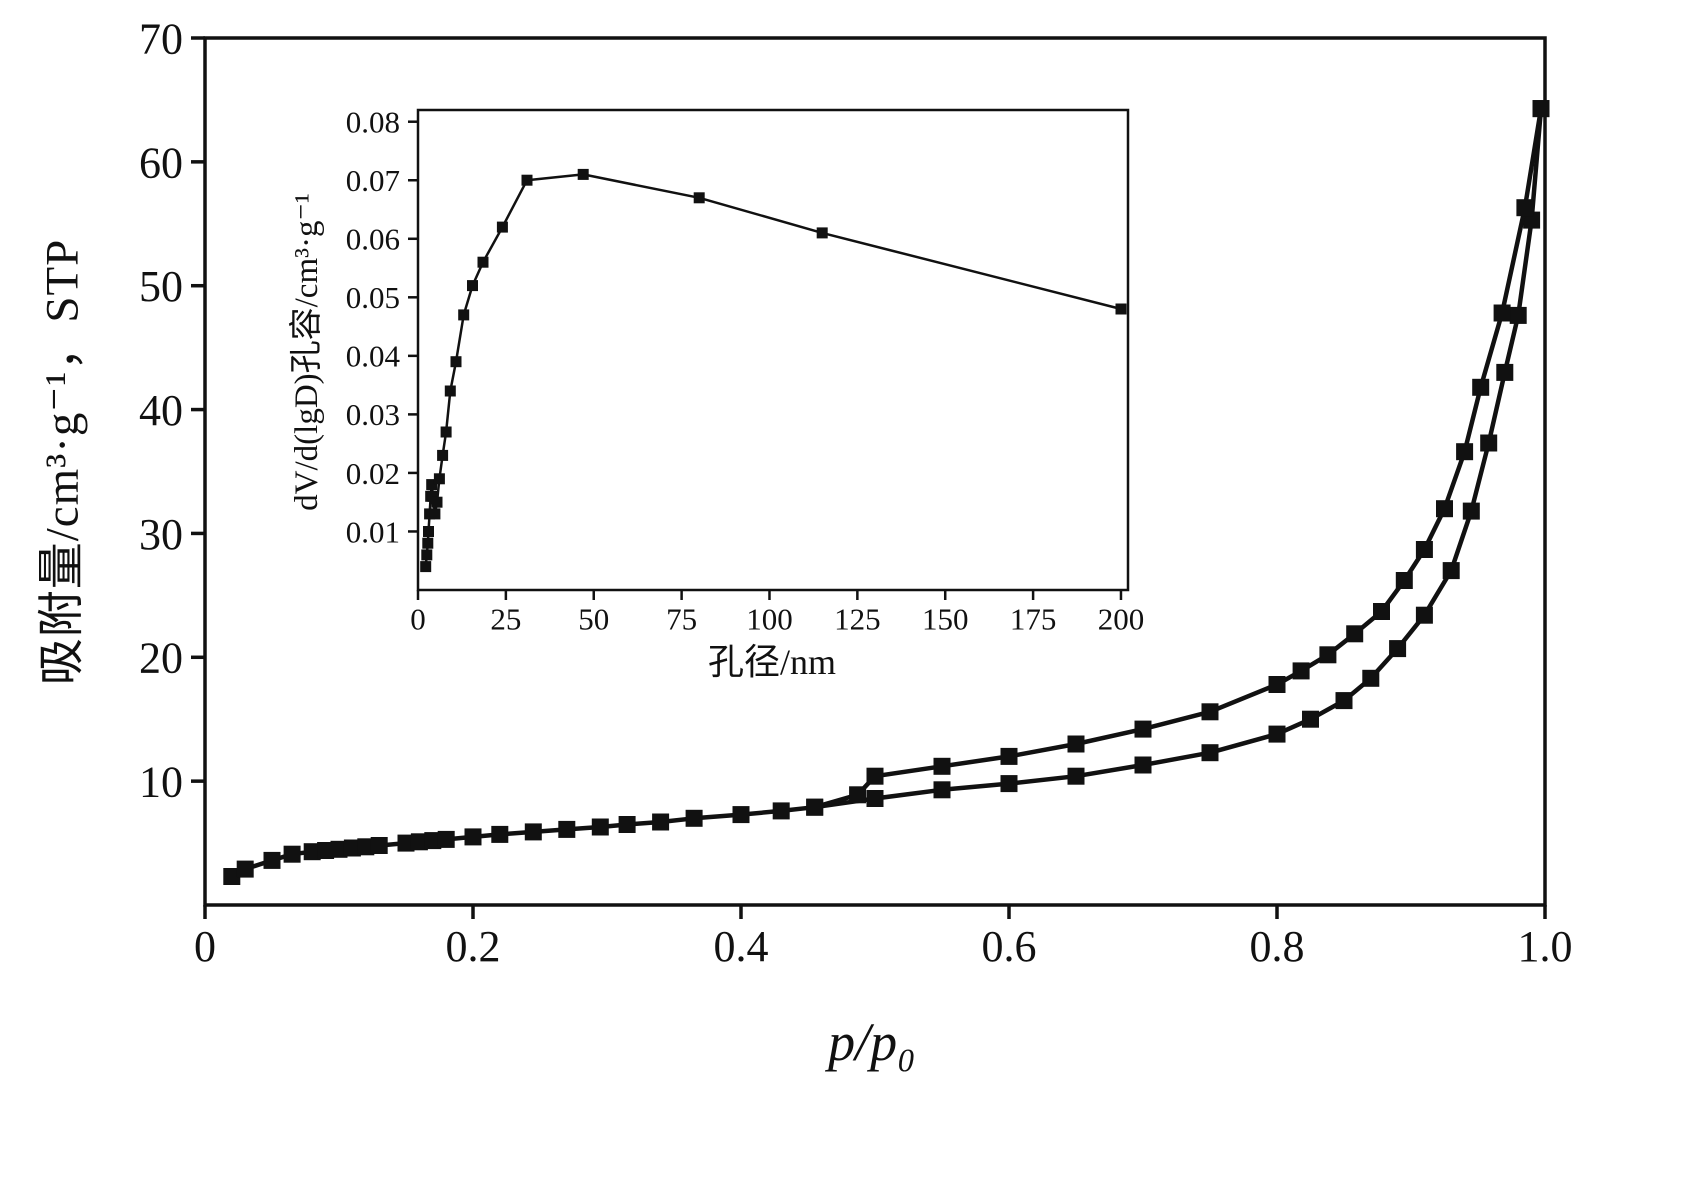  What do you see at coordinates (373, 356) in the screenshot?
I see `inset-y-tick-label: 0.04` at bounding box center [373, 356].